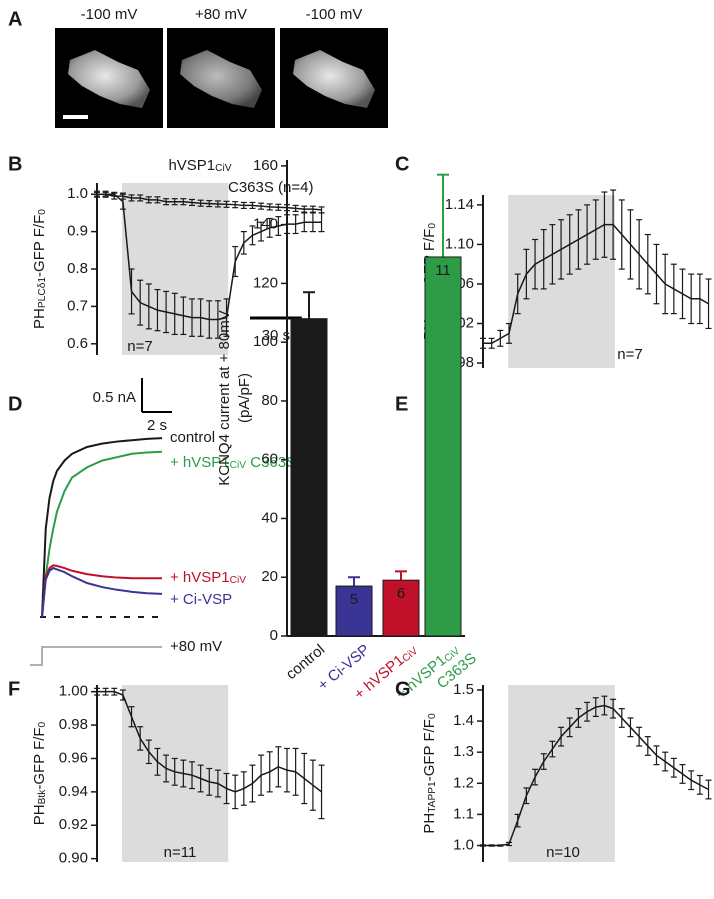  What do you see at coordinates (270, 187) in the screenshot?
I see `series-label: C363S (n=4)` at bounding box center [270, 187].